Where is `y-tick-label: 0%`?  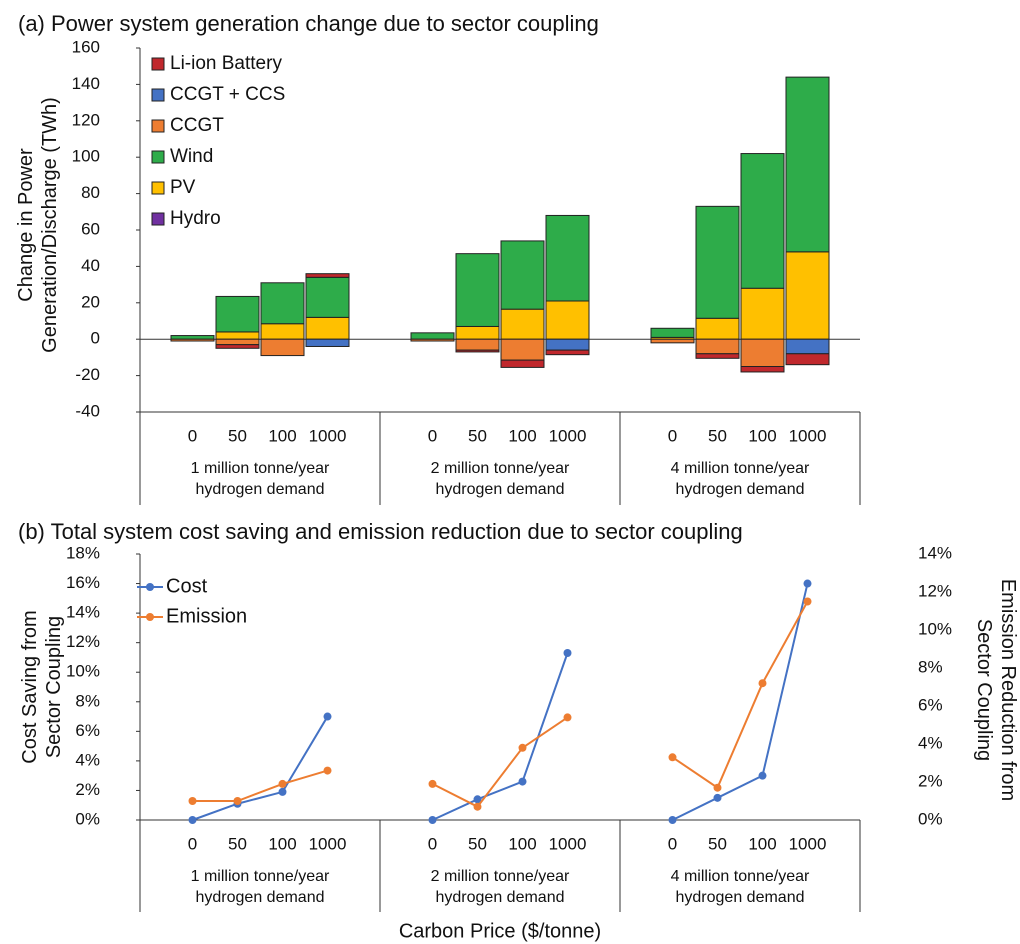
y-tick-label: 0% is located at coordinates (87, 818).